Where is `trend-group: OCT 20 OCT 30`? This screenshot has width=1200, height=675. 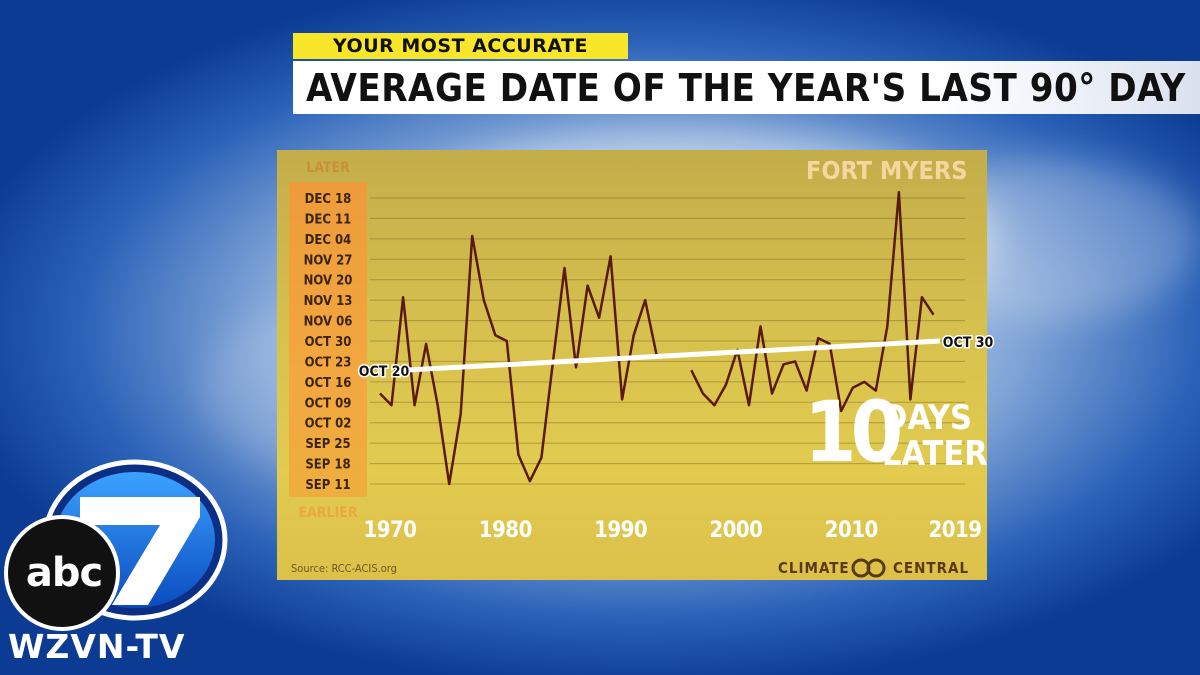
trend-group: OCT 20 OCT 30 is located at coordinates (676, 358).